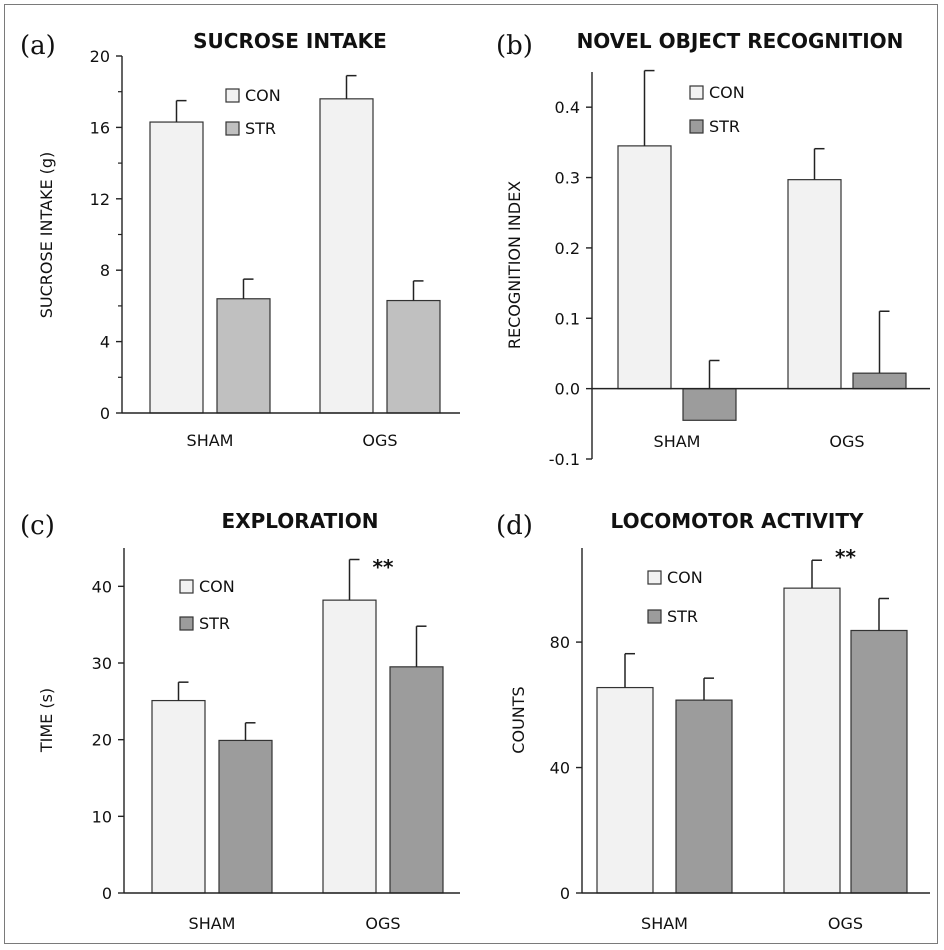  What do you see at coordinates (567, 389) in the screenshot?
I see `y-tick-label: 0.0` at bounding box center [567, 389].